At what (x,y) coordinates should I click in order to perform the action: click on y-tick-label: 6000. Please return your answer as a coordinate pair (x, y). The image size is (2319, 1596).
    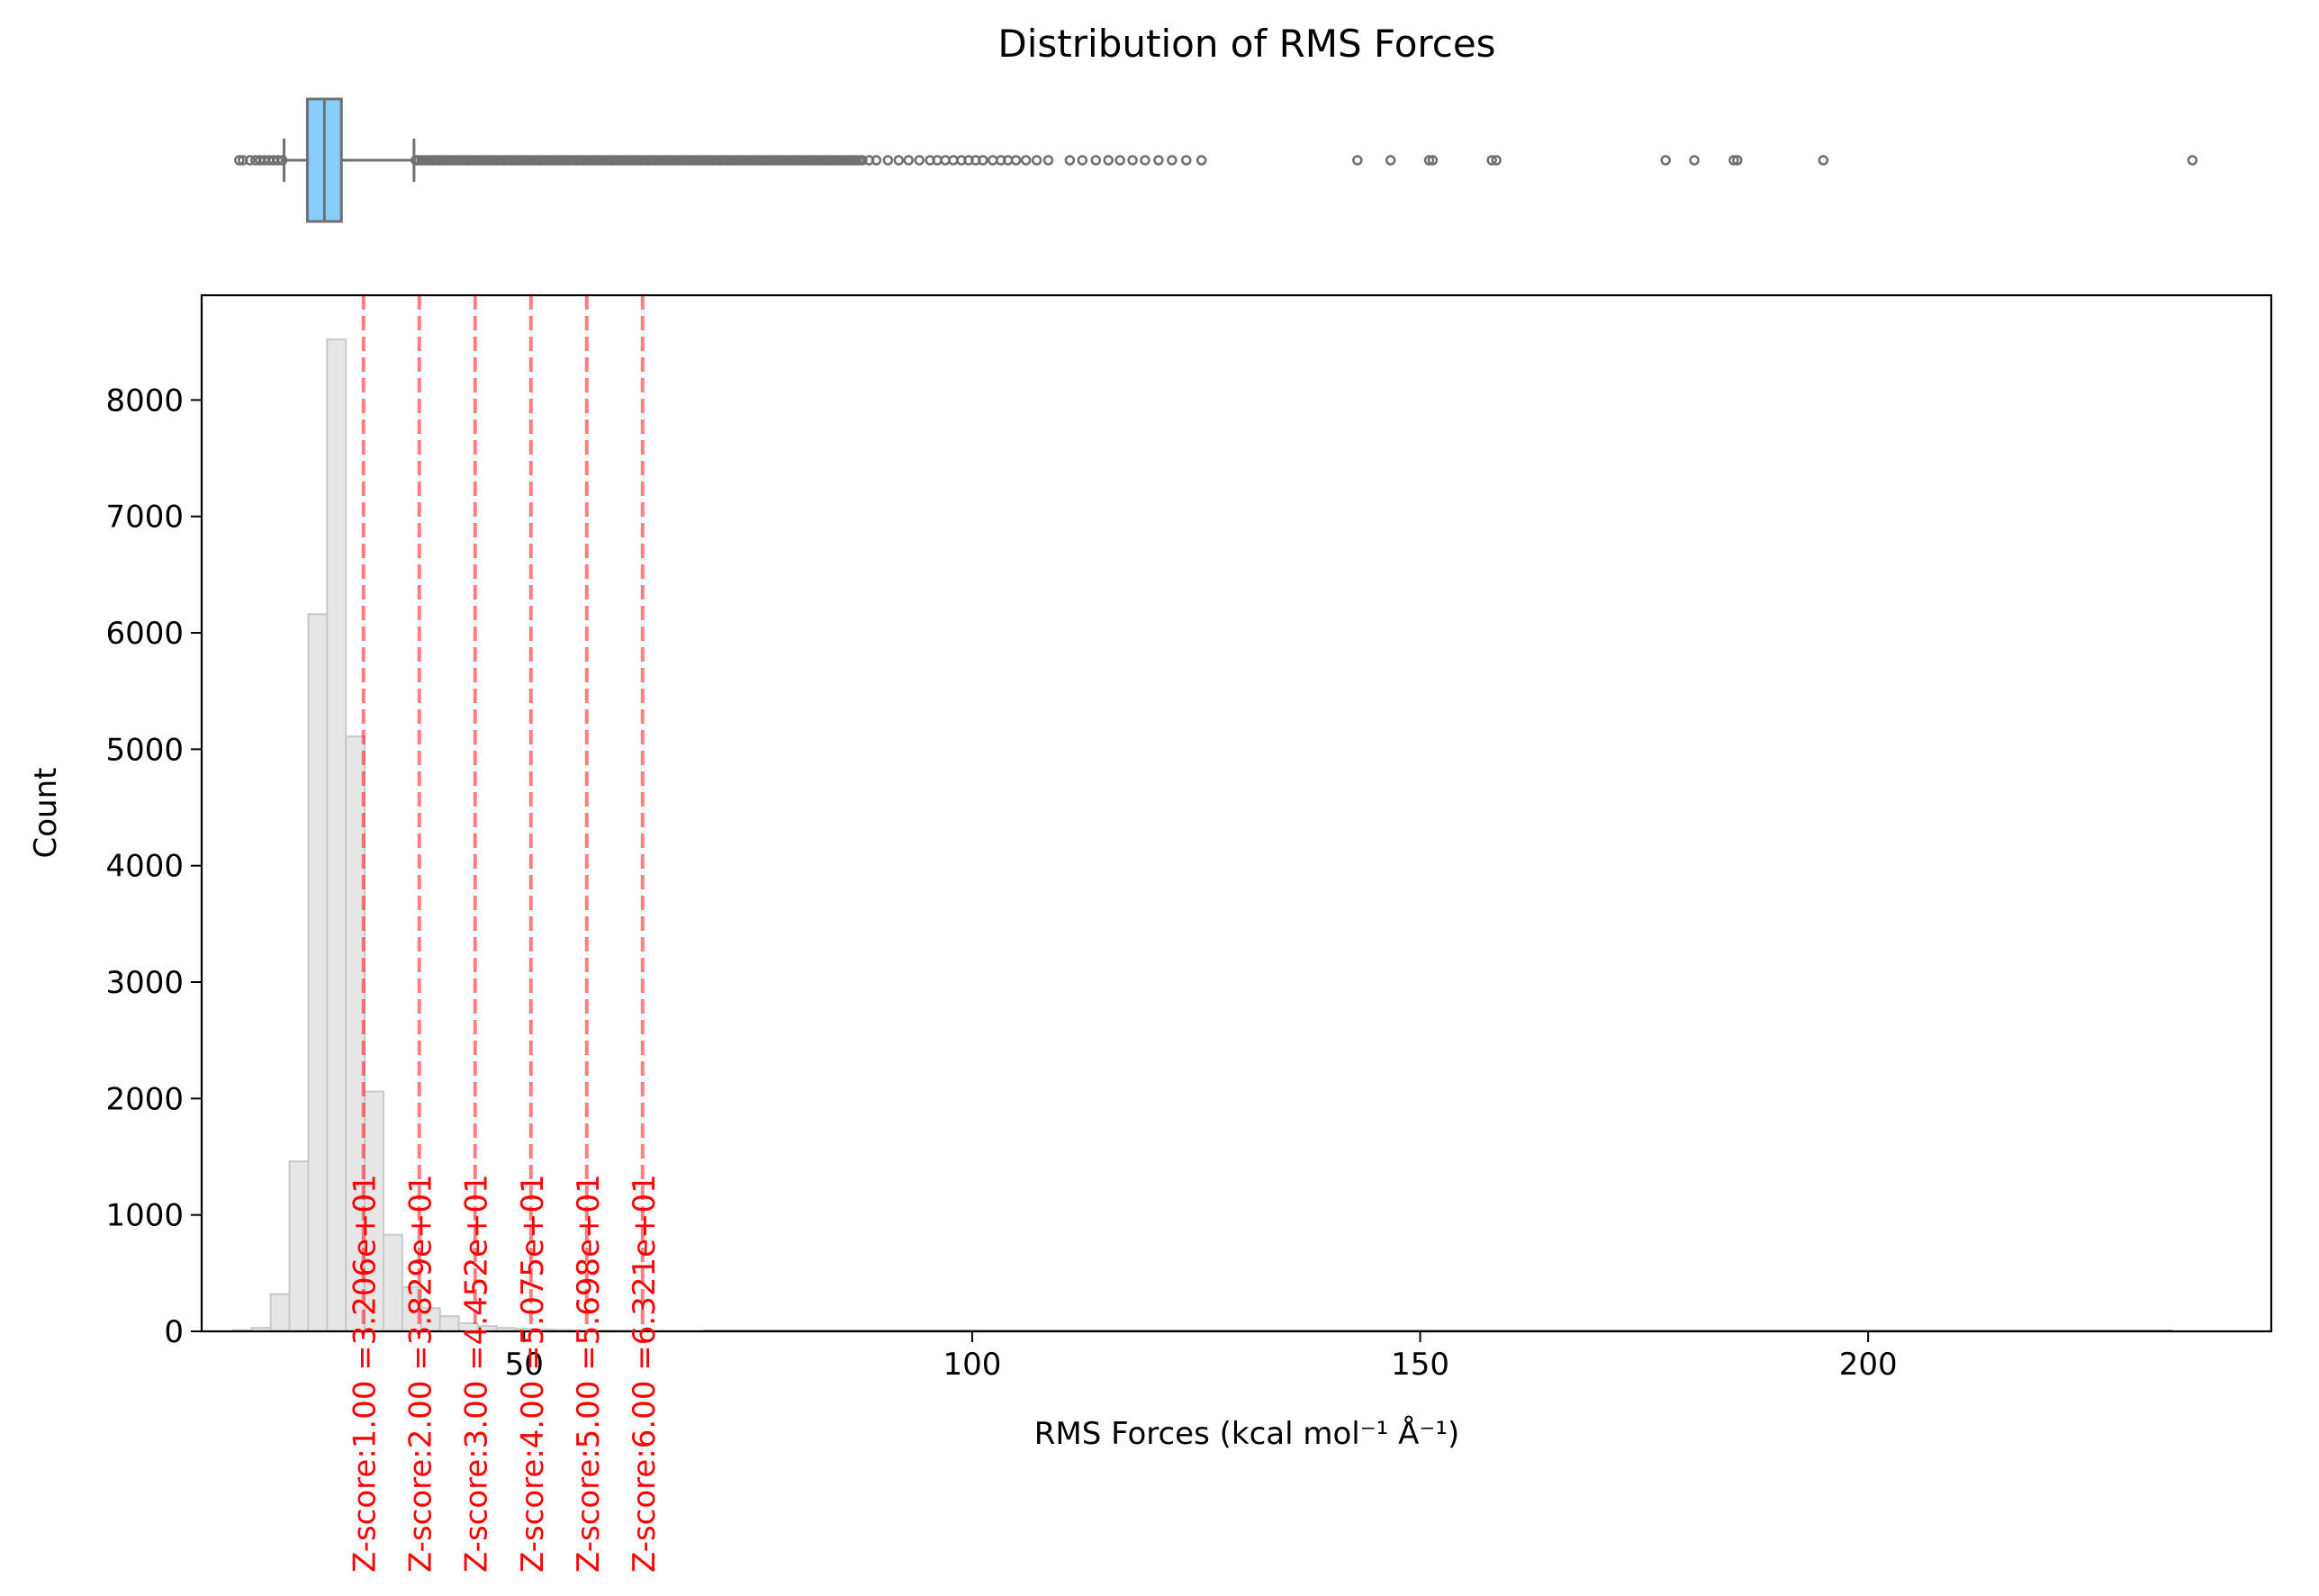
    Looking at the image, I should click on (145, 634).